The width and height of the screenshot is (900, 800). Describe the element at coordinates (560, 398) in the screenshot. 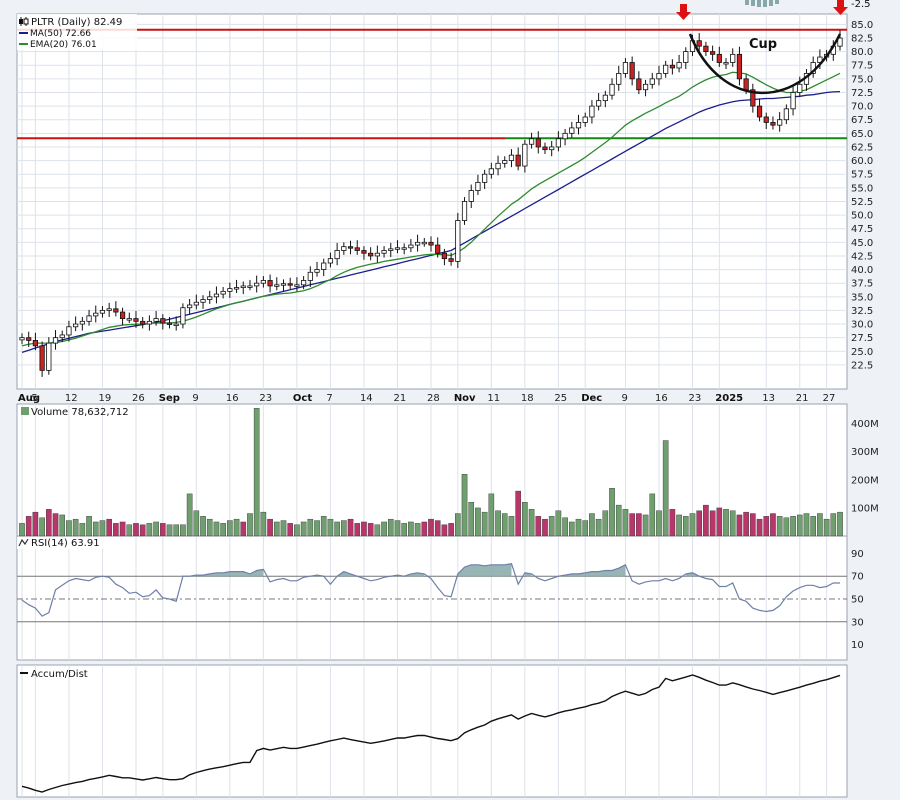

I see `date-tick-label: 25` at that location.